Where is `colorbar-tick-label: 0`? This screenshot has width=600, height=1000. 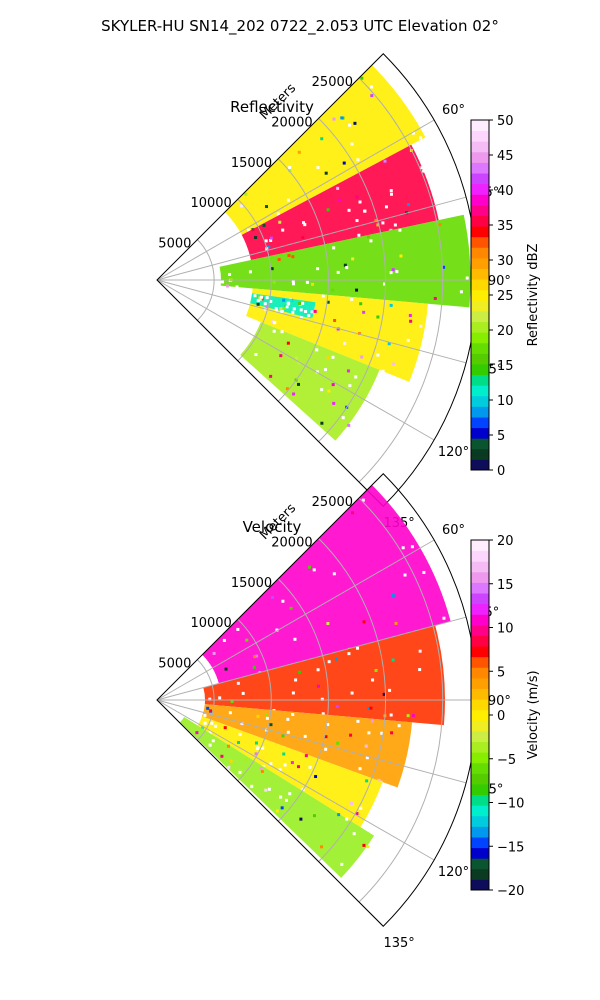 colorbar-tick-label: 0 is located at coordinates (501, 716).